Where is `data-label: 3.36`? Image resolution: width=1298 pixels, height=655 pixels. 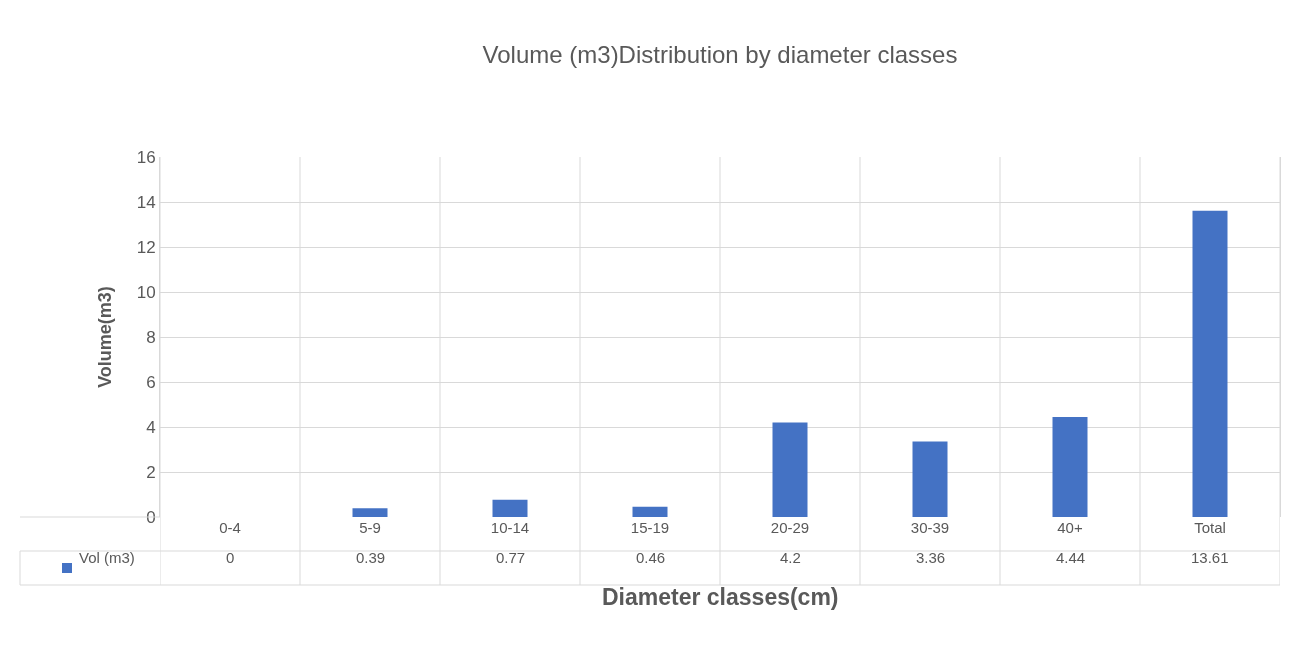
data-label: 3.36 is located at coordinates (931, 557).